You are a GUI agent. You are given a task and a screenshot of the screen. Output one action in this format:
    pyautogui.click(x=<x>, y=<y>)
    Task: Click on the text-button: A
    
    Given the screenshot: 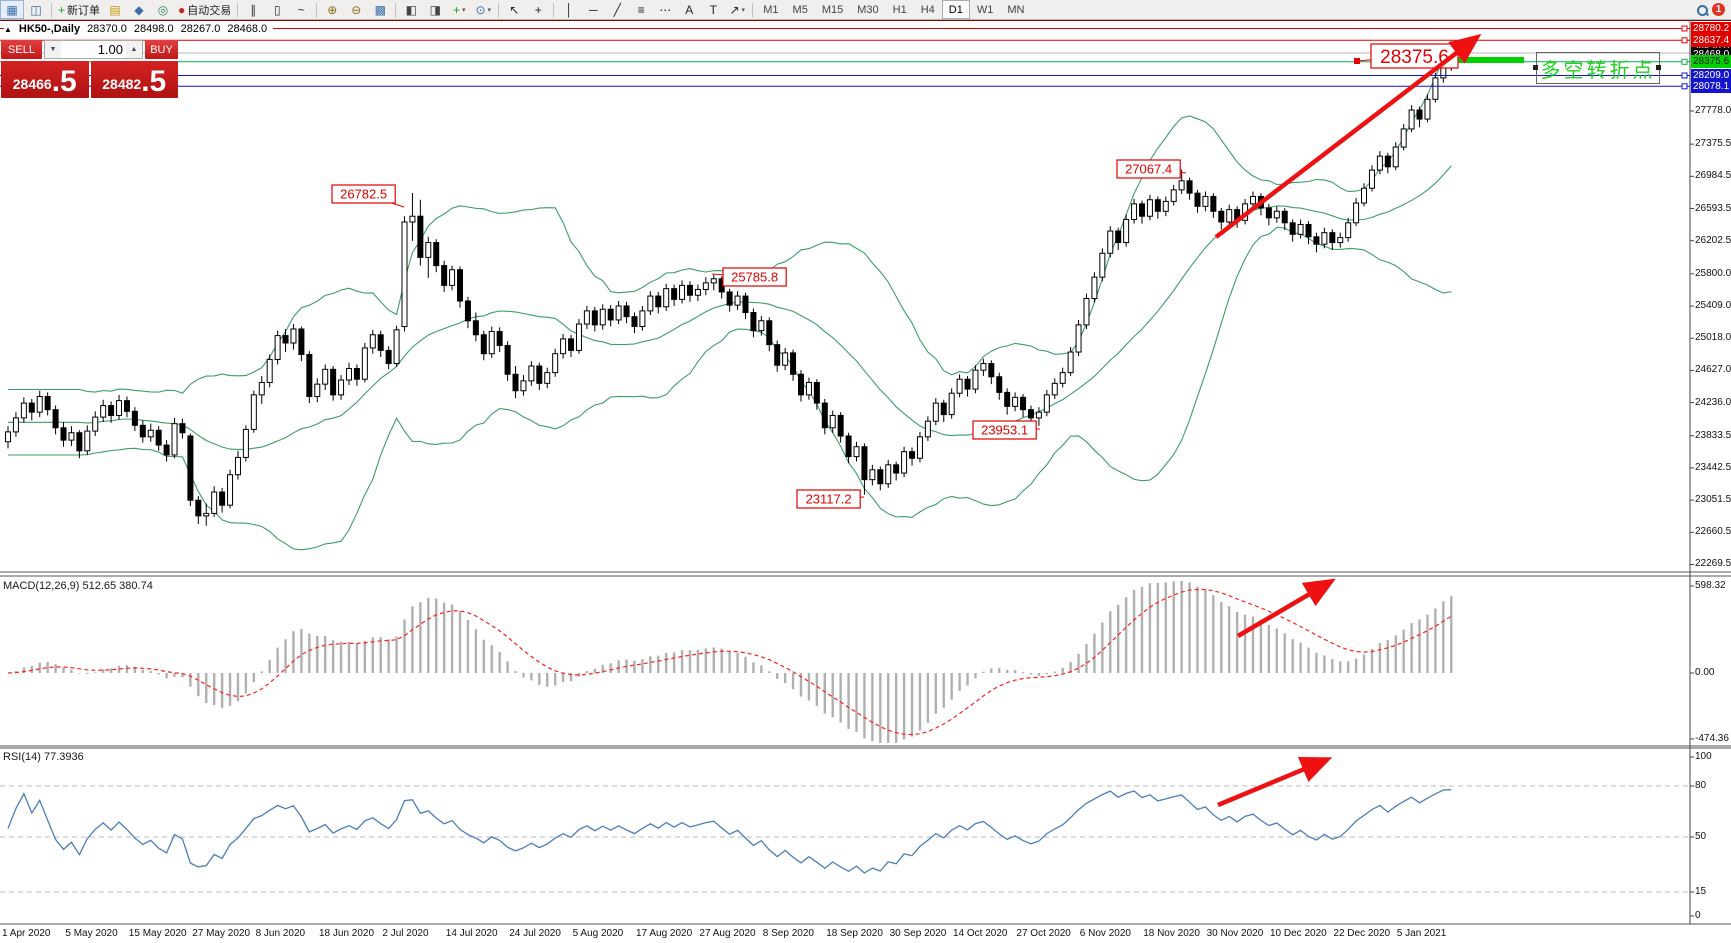 What is the action you would take?
    pyautogui.click(x=689, y=9)
    